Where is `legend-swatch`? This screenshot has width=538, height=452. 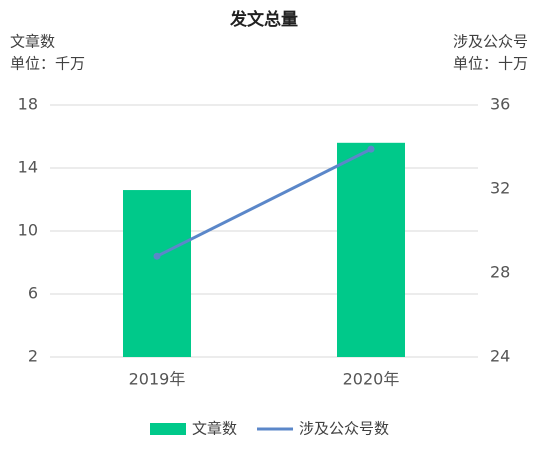
legend-swatch is located at coordinates (168, 429).